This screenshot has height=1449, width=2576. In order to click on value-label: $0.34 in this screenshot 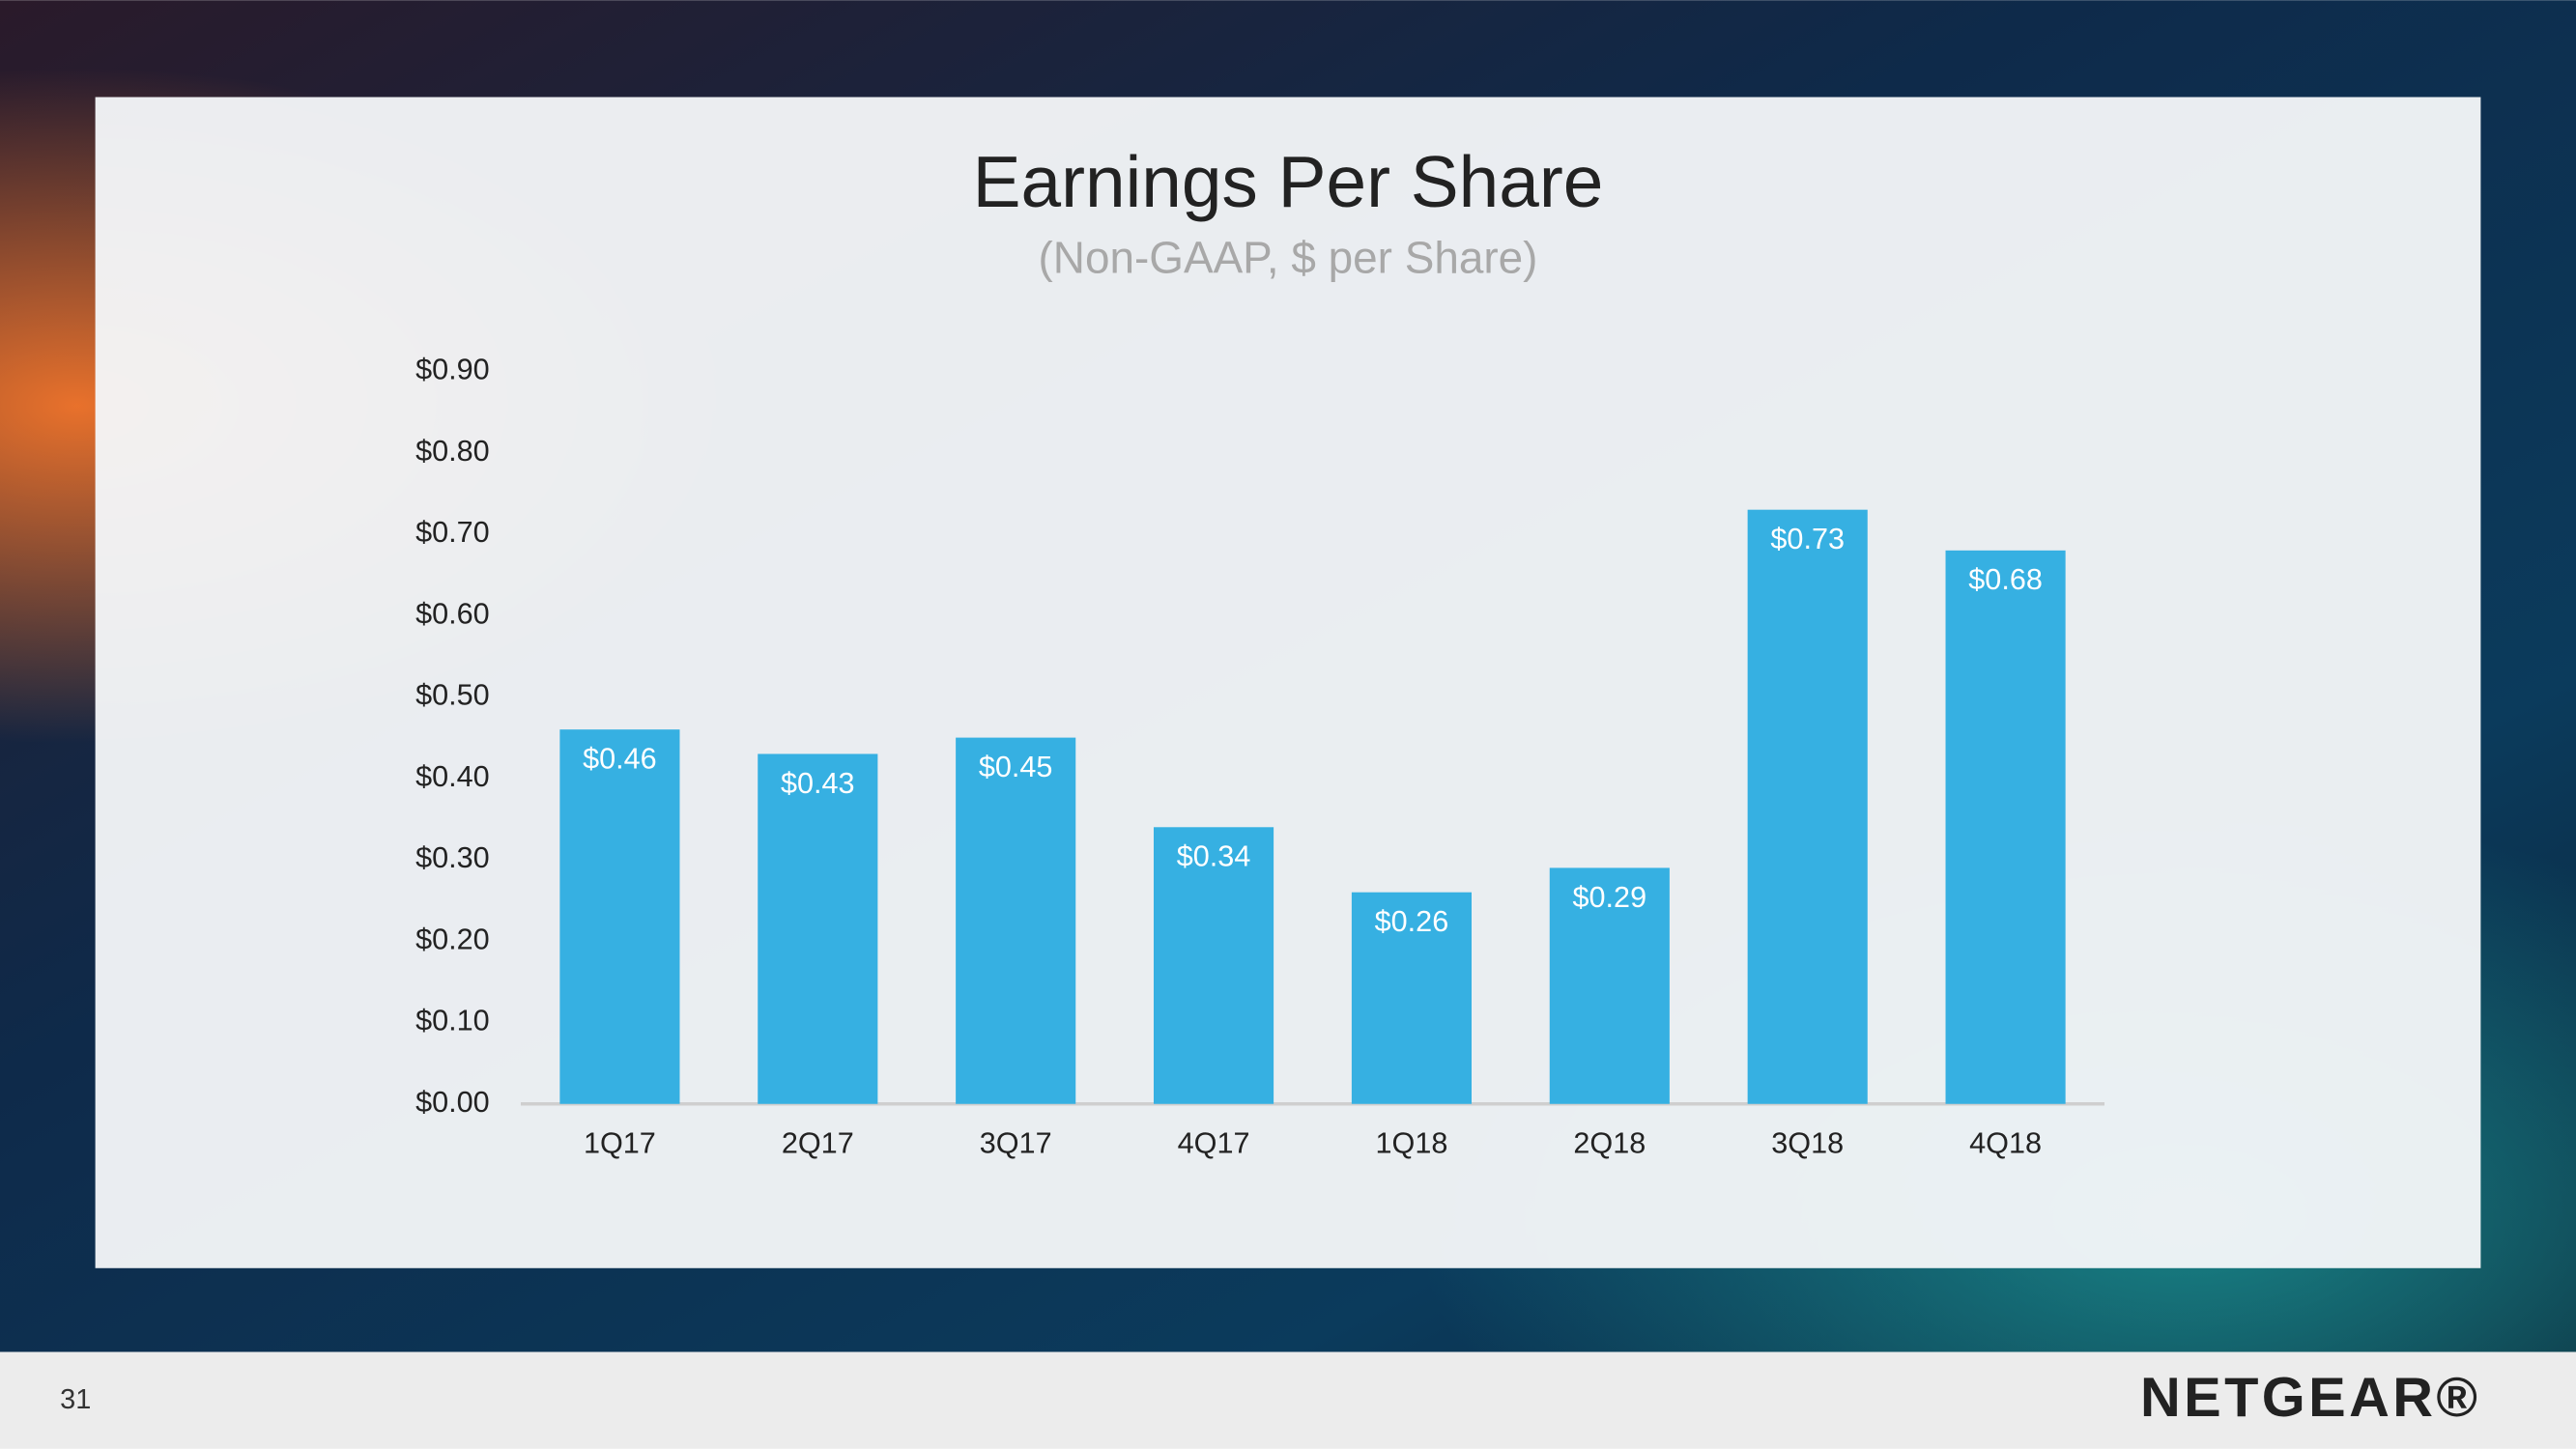, I will do `click(1214, 856)`.